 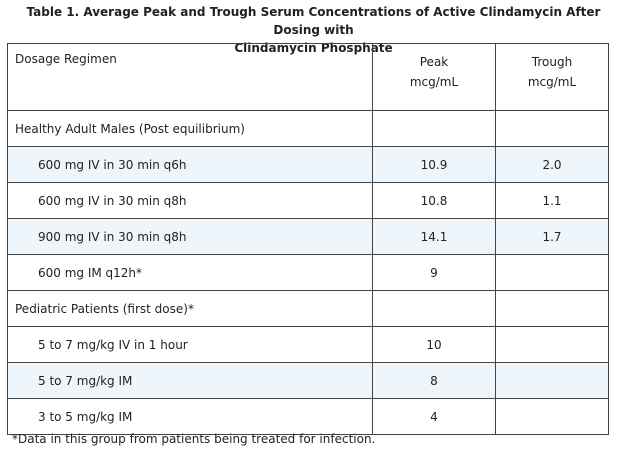 I want to click on regimen-cell: 5 to 7 mg/kg IM, so click(x=190, y=380).